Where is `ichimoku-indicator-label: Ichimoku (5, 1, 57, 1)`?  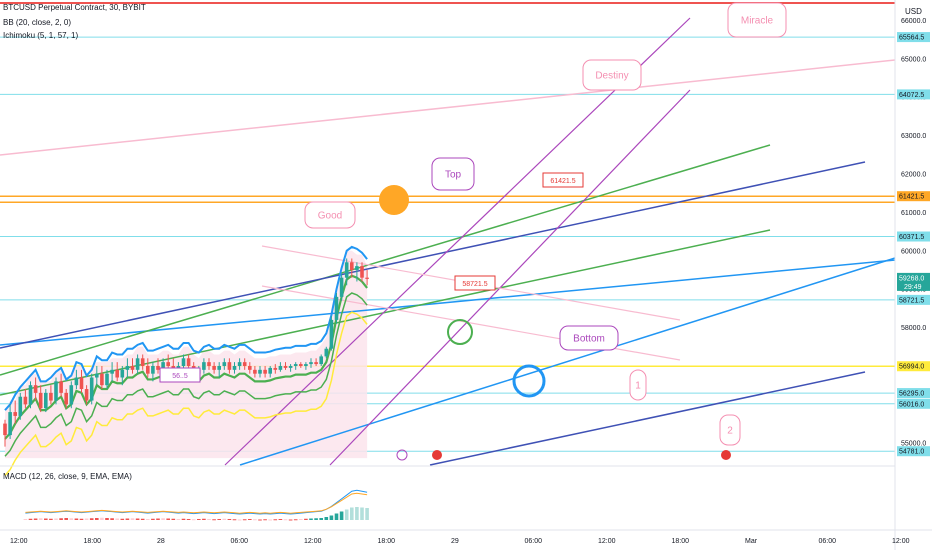
ichimoku-indicator-label: Ichimoku (5, 1, 57, 1) is located at coordinates (41, 35).